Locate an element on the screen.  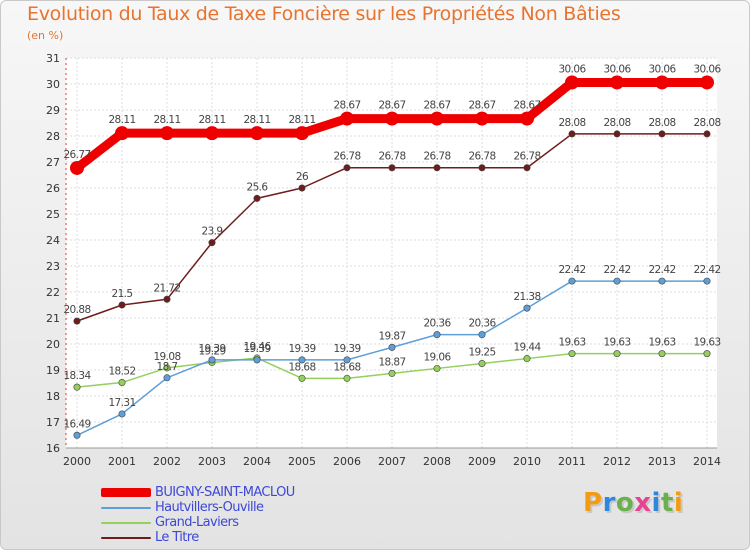
y-tick-label: 22 is located at coordinates (53, 292).